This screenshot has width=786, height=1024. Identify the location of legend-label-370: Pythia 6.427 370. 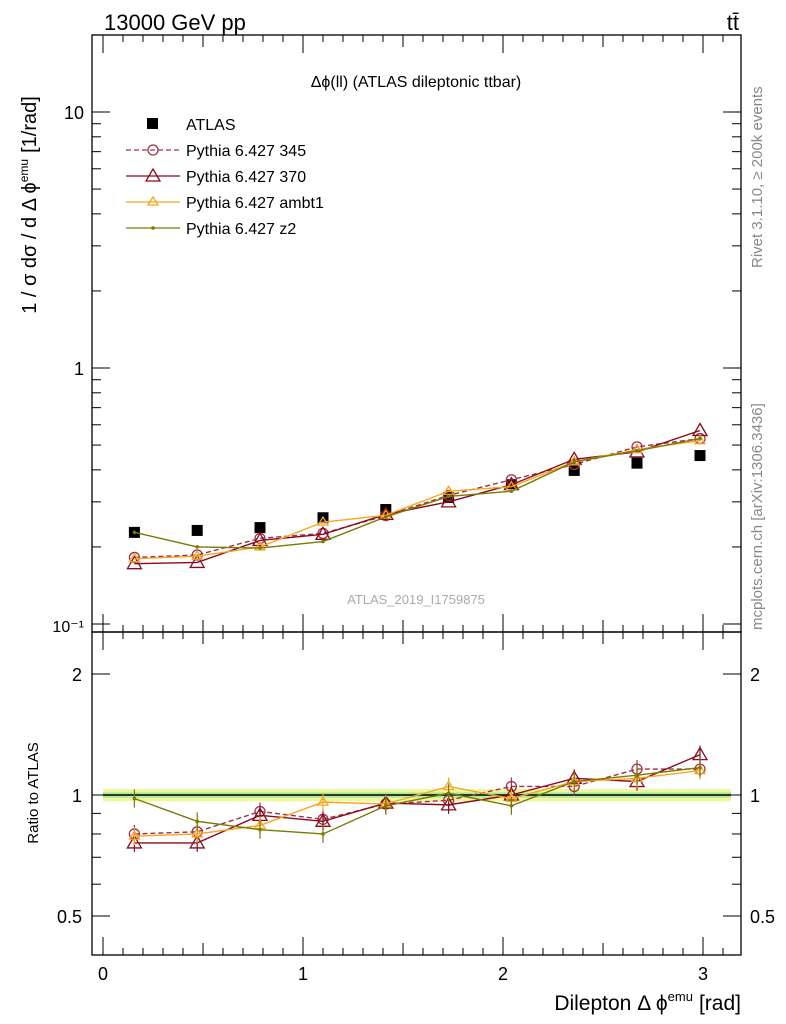
(246, 177).